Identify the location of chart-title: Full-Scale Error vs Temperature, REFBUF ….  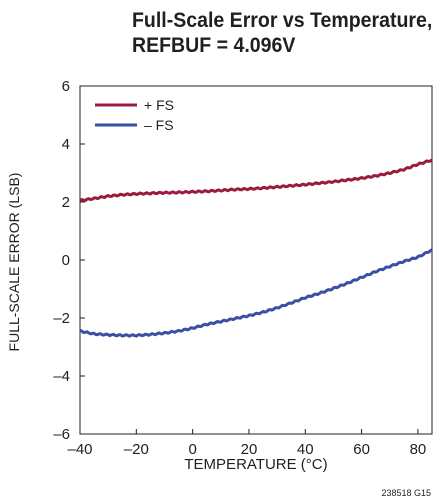
(282, 33).